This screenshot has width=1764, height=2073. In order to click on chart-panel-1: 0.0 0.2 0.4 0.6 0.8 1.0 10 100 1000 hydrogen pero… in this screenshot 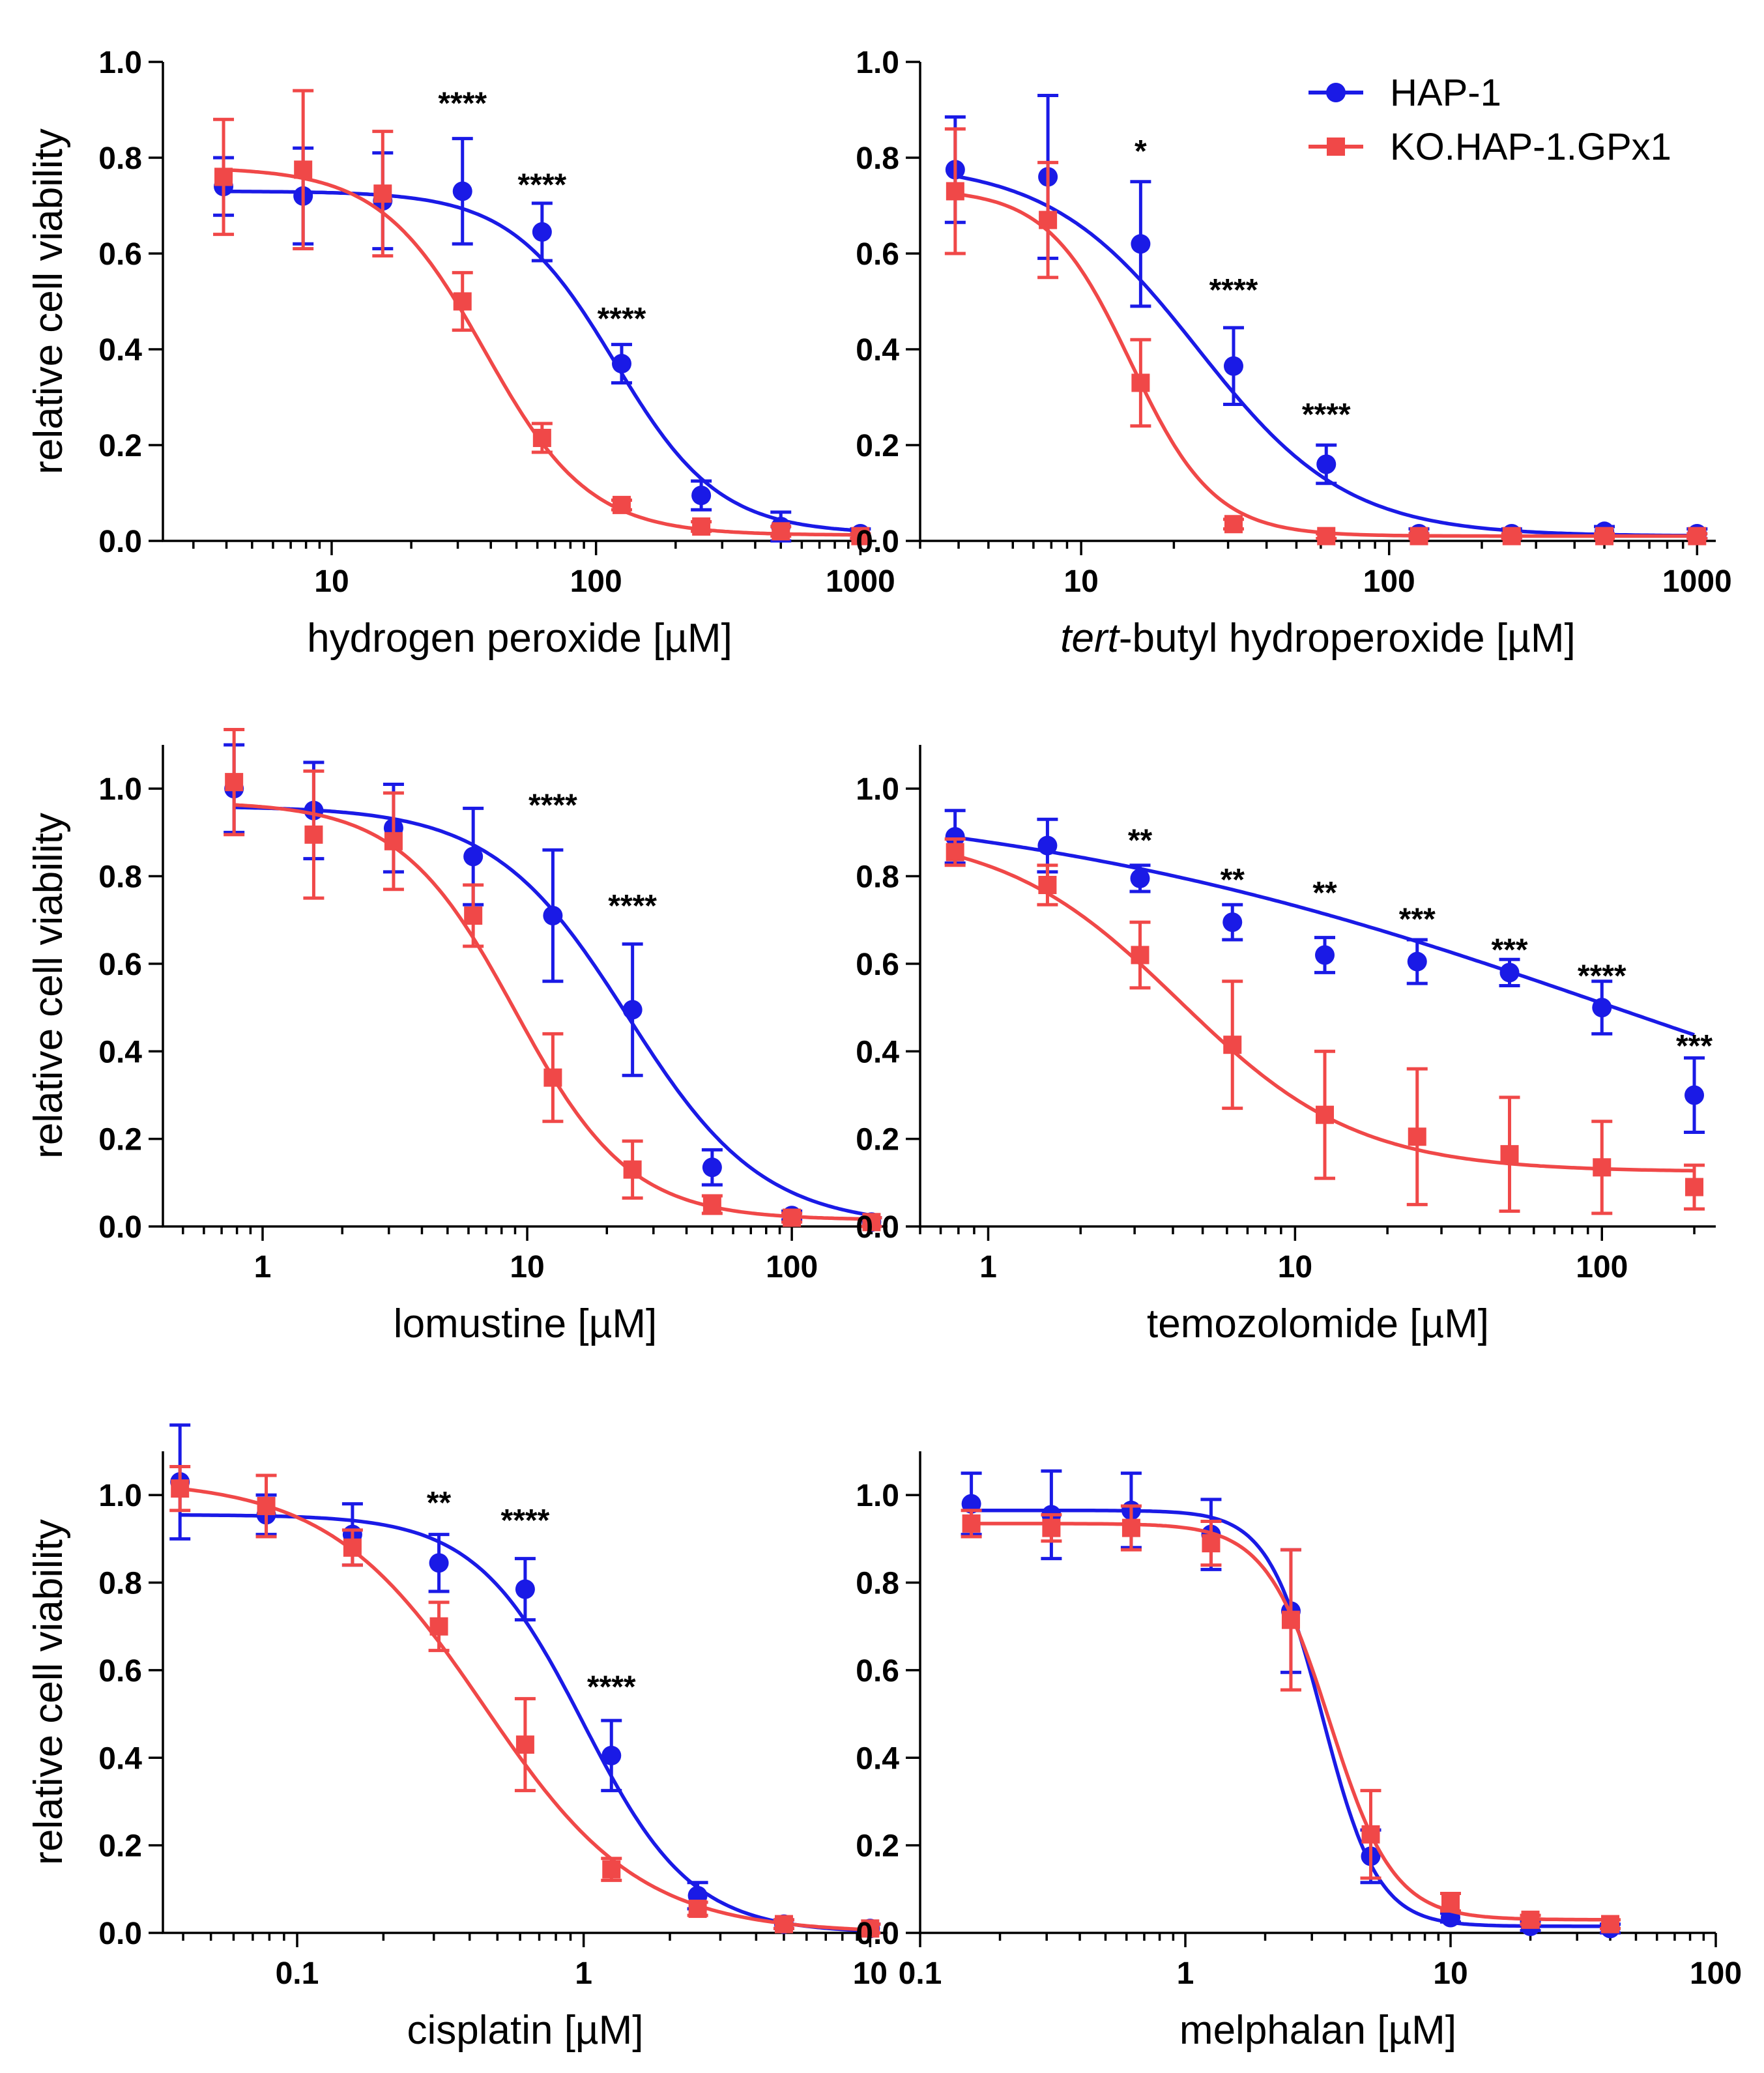, I will do `click(460, 353)`.